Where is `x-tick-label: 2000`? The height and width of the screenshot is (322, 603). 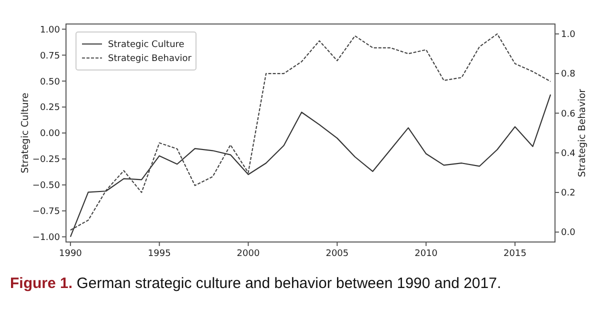 x-tick-label: 2000 is located at coordinates (248, 254).